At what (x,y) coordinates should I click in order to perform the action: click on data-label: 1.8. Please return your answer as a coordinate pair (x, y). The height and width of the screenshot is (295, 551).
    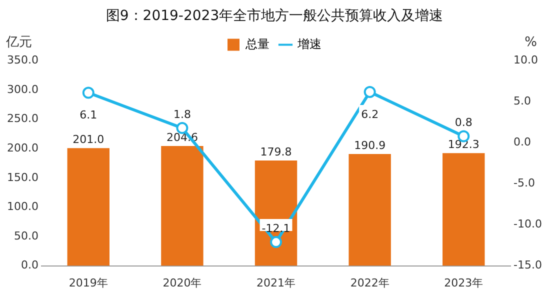
    Looking at the image, I should click on (182, 114).